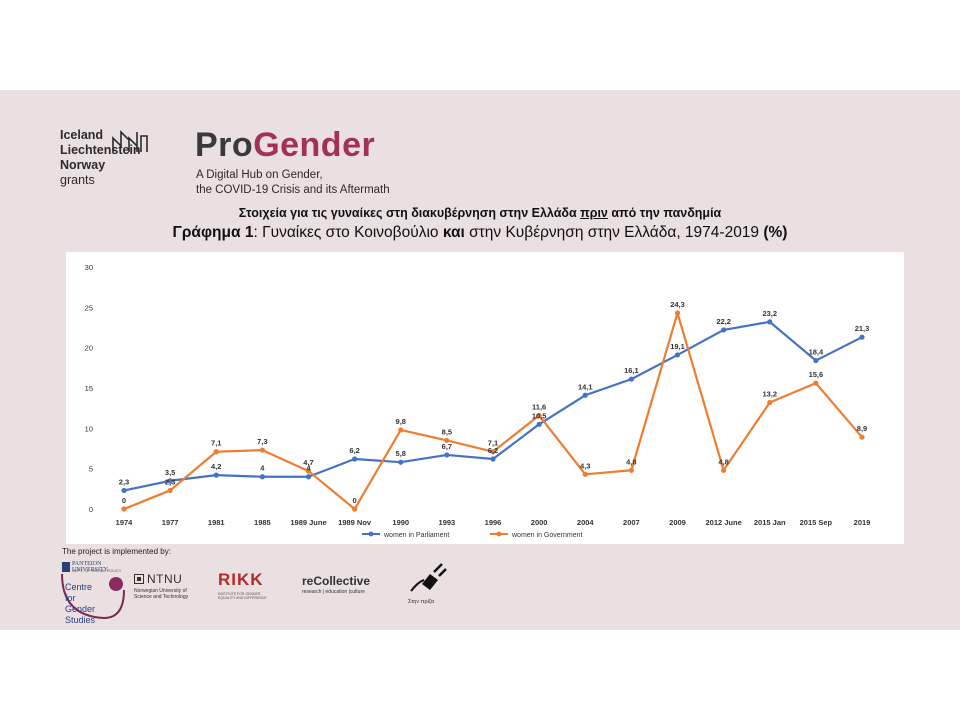  What do you see at coordinates (401, 421) in the screenshot?
I see `data-label: 9,8` at bounding box center [401, 421].